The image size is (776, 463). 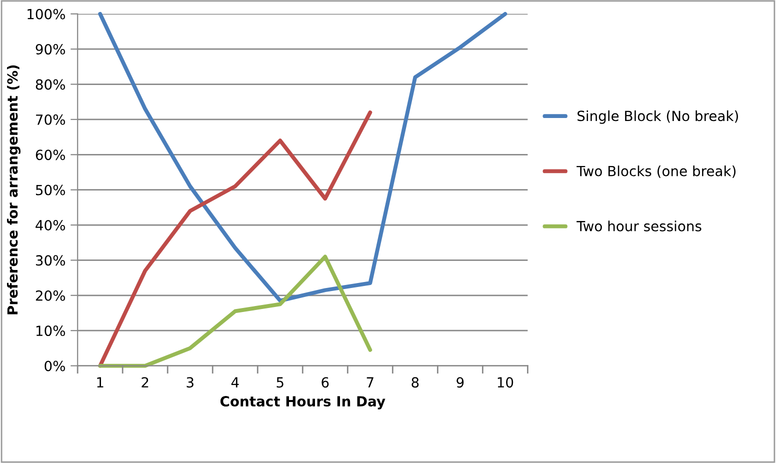 I want to click on legend-label: Two hour sessions, so click(x=639, y=226).